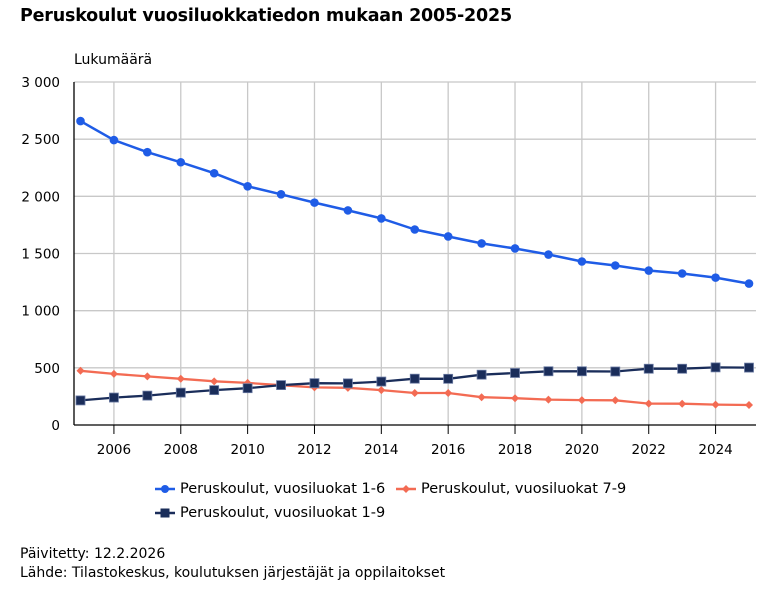 This screenshot has height=600, width=766. I want to click on x-tick-label: 2020, so click(582, 450).